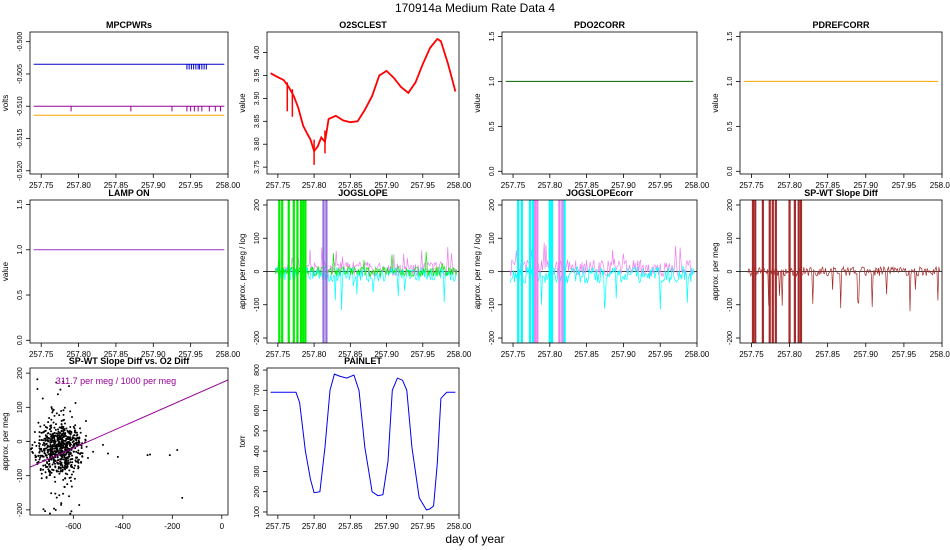 This screenshot has height=550, width=950. Describe the element at coordinates (257, 390) in the screenshot. I see `y-tick-label: 700` at that location.